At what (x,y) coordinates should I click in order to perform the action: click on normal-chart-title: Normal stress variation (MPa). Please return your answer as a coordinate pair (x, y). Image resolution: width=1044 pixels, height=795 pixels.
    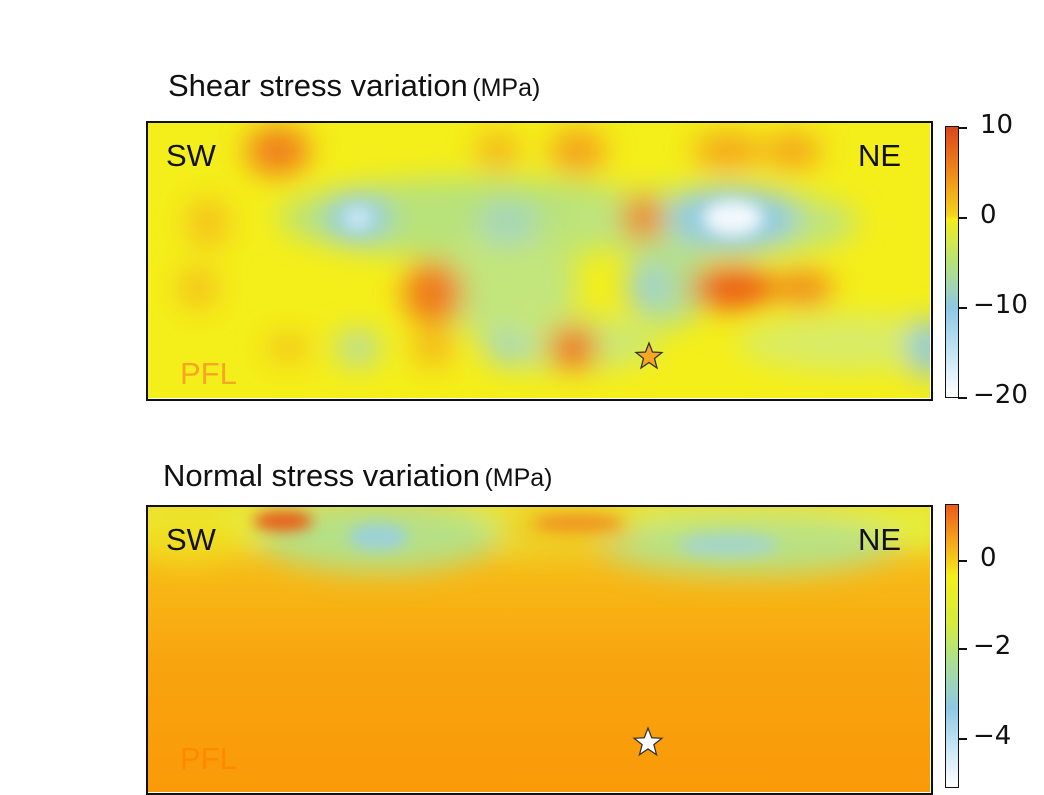
    Looking at the image, I should click on (358, 476).